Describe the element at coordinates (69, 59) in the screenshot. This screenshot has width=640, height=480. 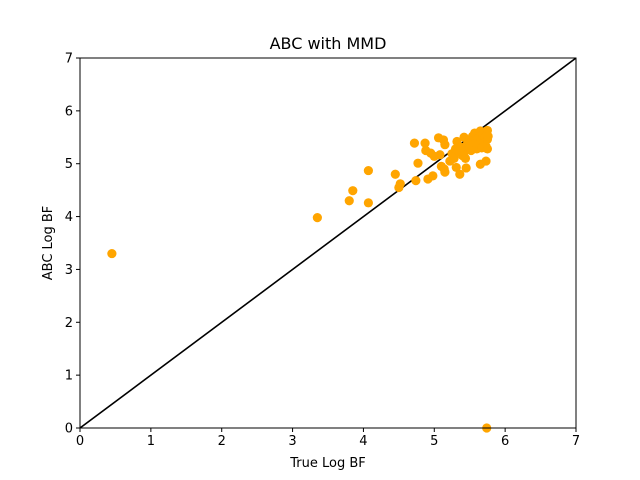
I see `y-tick-label: 7` at that location.